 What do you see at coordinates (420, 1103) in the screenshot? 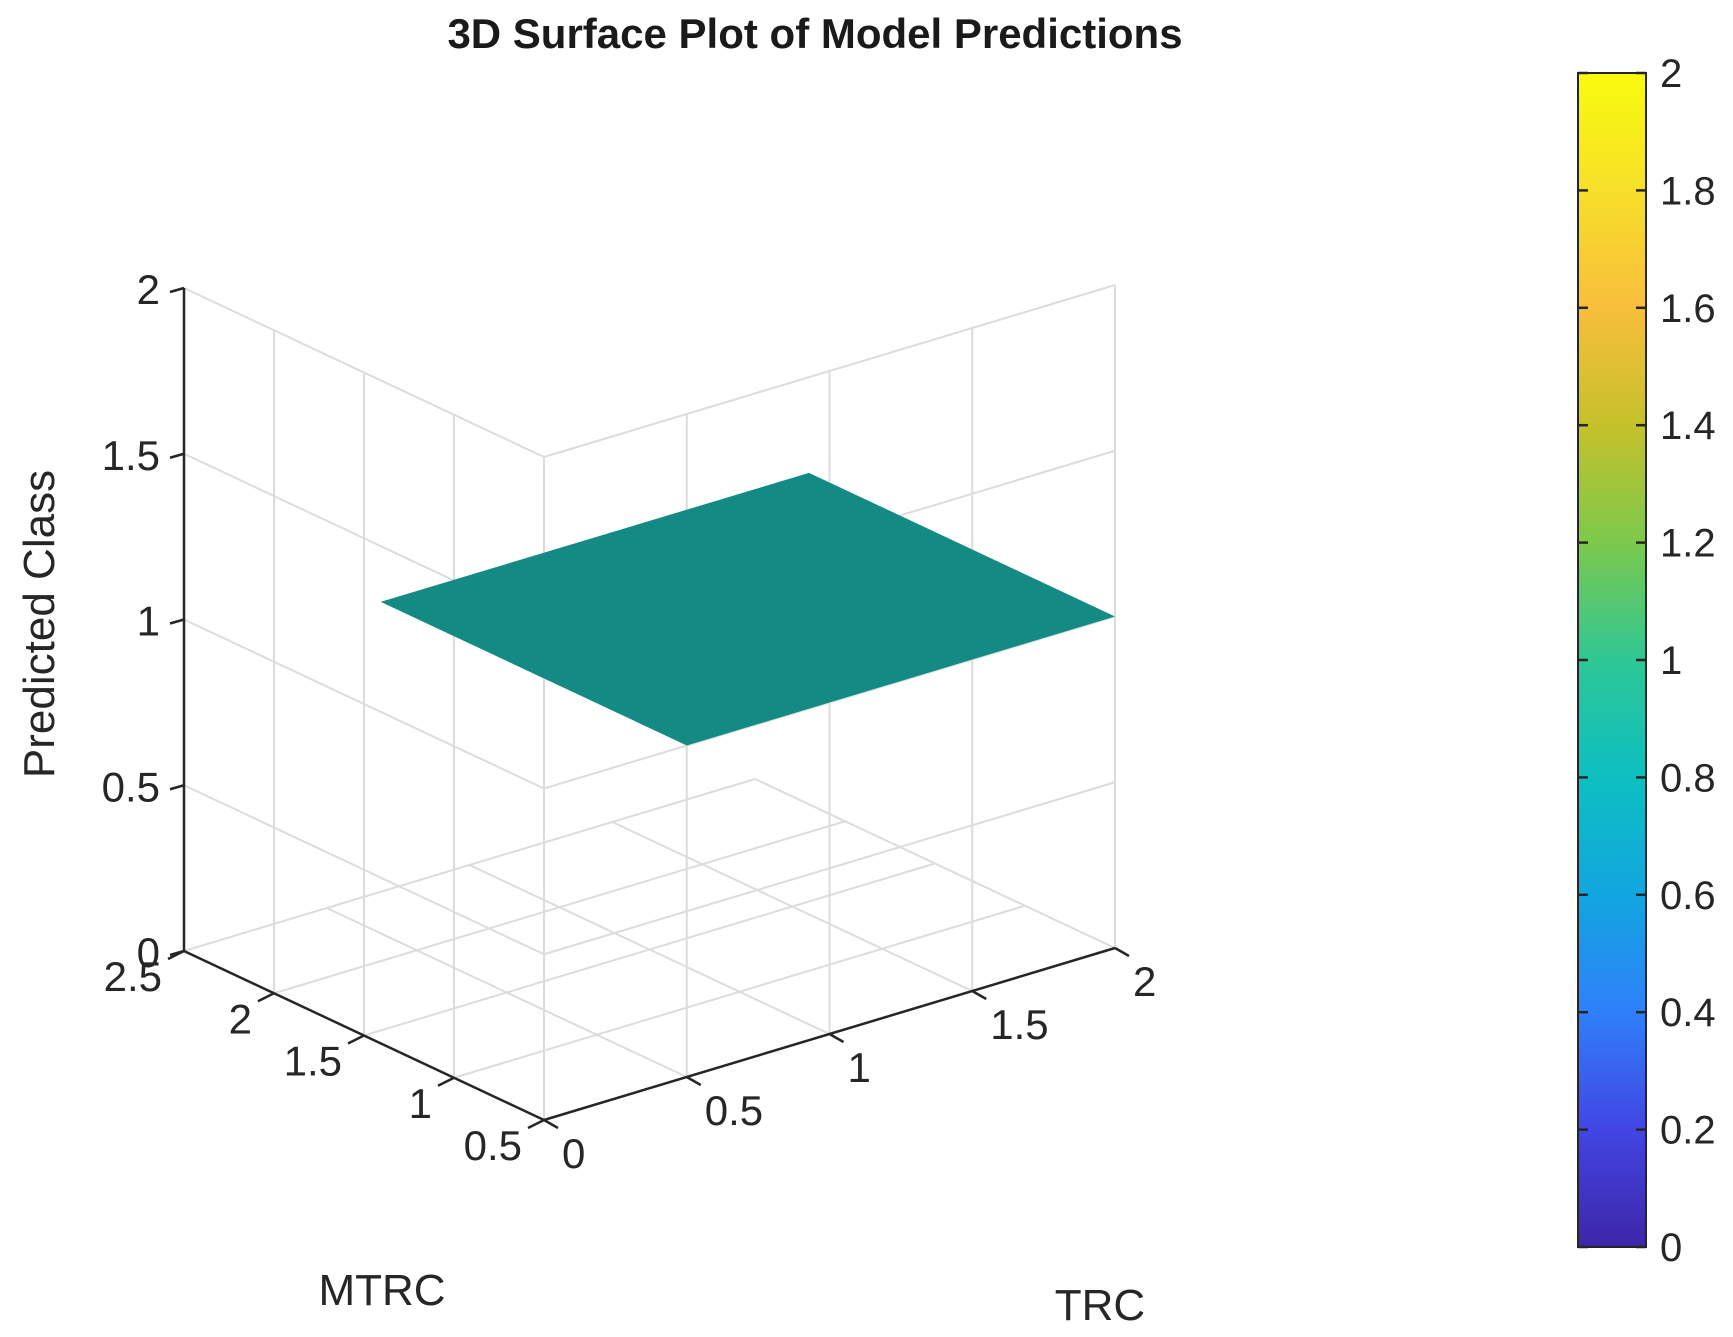
I see `y-tick-label: 1` at bounding box center [420, 1103].